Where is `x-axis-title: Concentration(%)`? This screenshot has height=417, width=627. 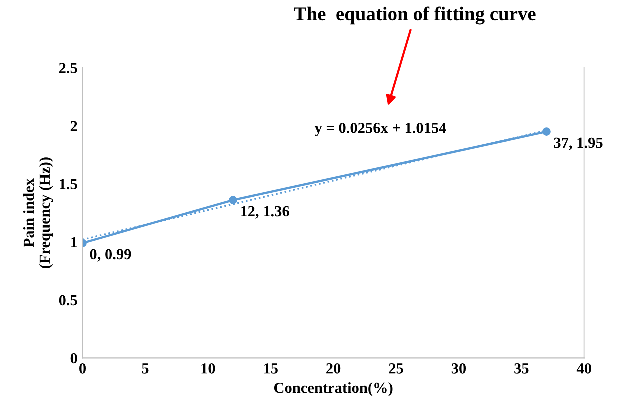
x-axis-title: Concentration(%) is located at coordinates (333, 389).